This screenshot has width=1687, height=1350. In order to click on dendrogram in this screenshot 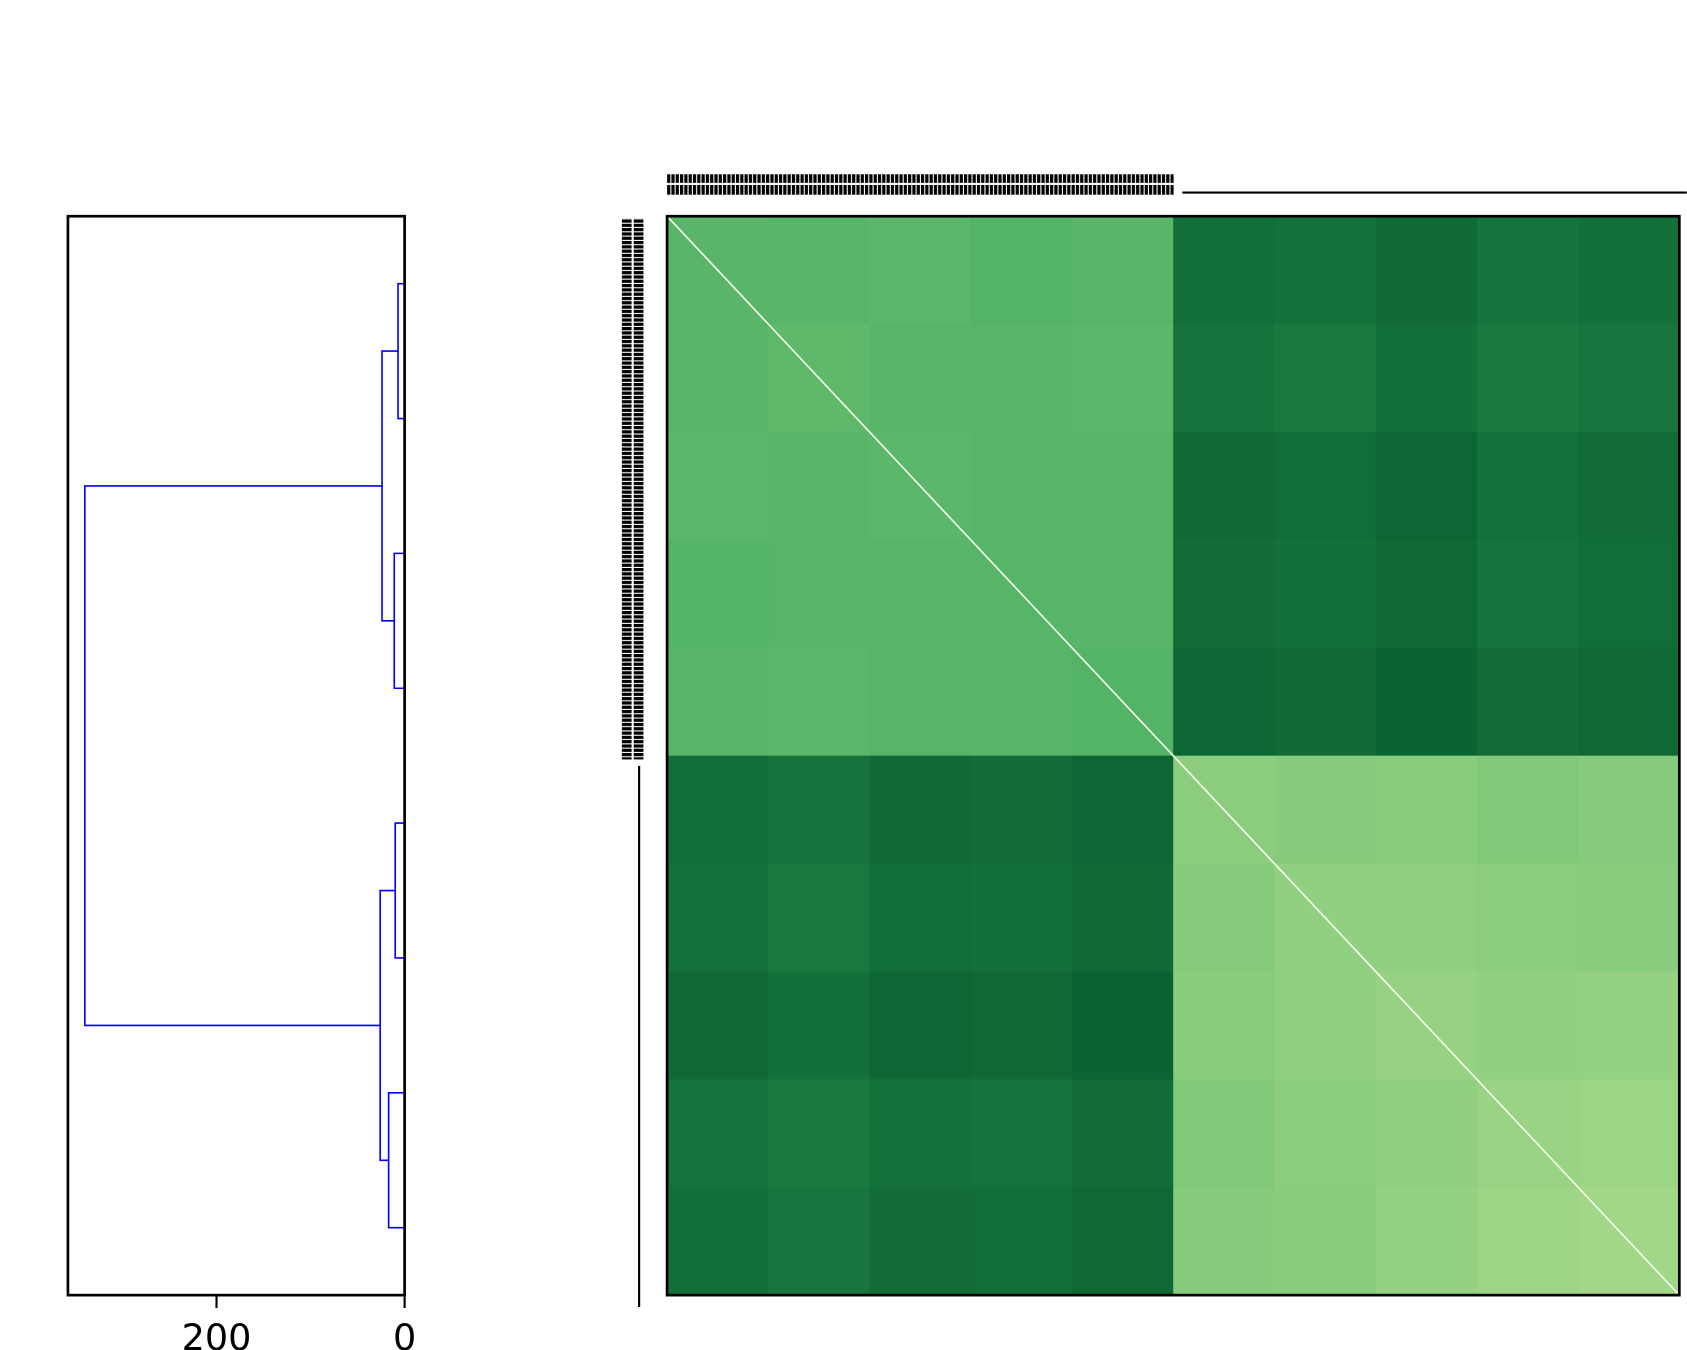, I will do `click(244, 755)`.